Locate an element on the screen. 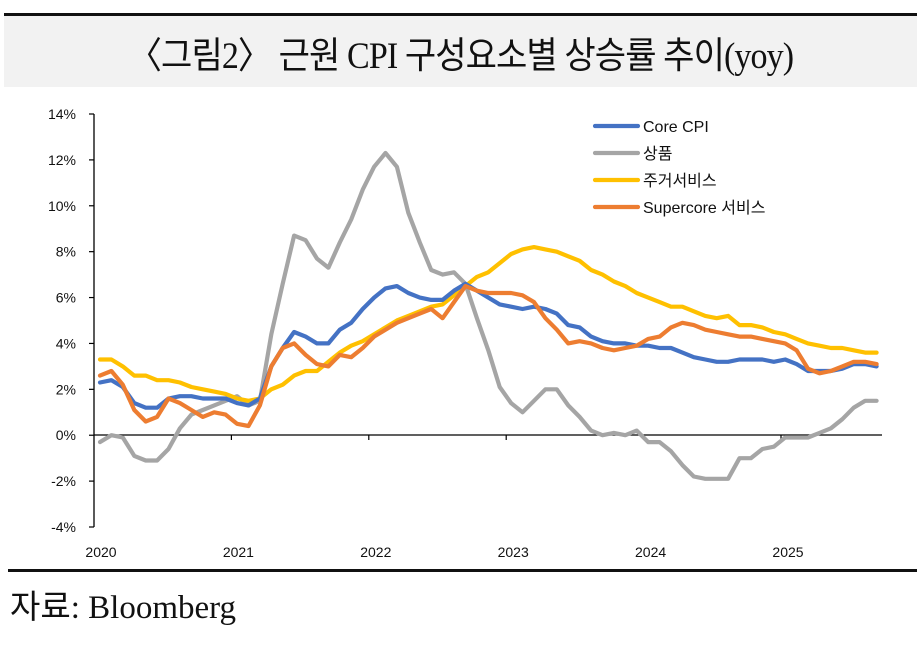 The height and width of the screenshot is (645, 917). x-tick-label: 2025 is located at coordinates (787, 552).